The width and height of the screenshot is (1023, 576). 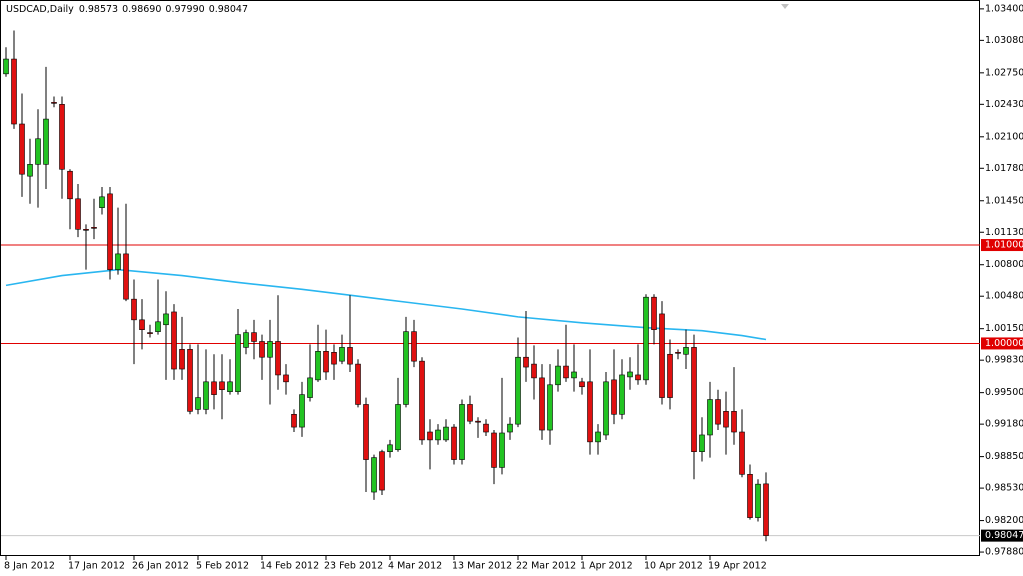 What do you see at coordinates (1004, 8) in the screenshot?
I see `y-tick-label: 1.03400` at bounding box center [1004, 8].